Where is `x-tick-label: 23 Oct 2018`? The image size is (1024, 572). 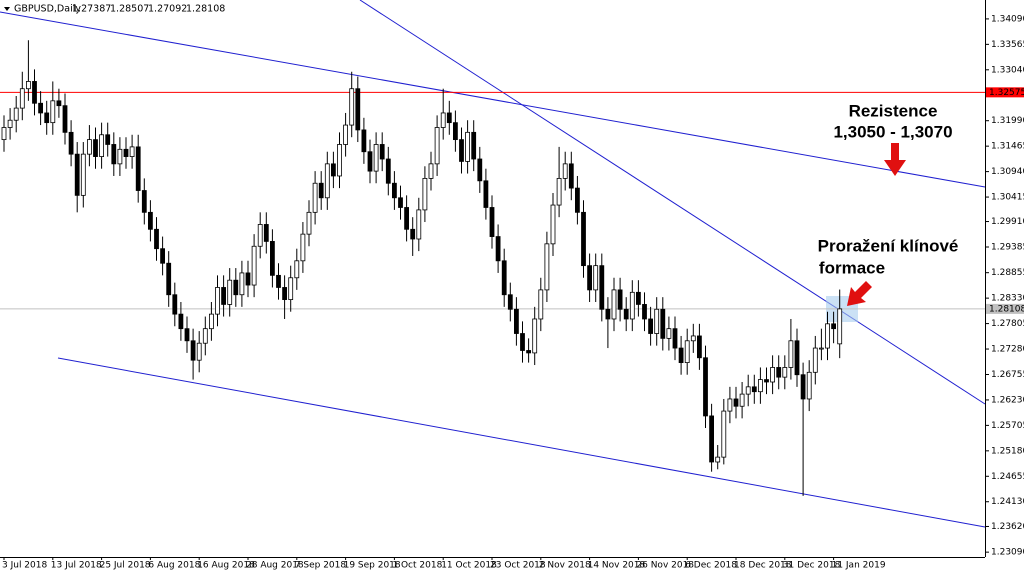
x-tick-label: 23 Oct 2018 is located at coordinates (518, 566).